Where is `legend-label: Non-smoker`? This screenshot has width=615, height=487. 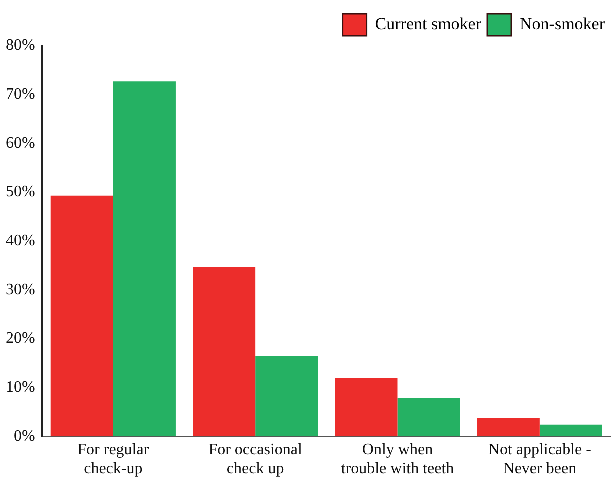
legend-label: Non-smoker is located at coordinates (563, 24).